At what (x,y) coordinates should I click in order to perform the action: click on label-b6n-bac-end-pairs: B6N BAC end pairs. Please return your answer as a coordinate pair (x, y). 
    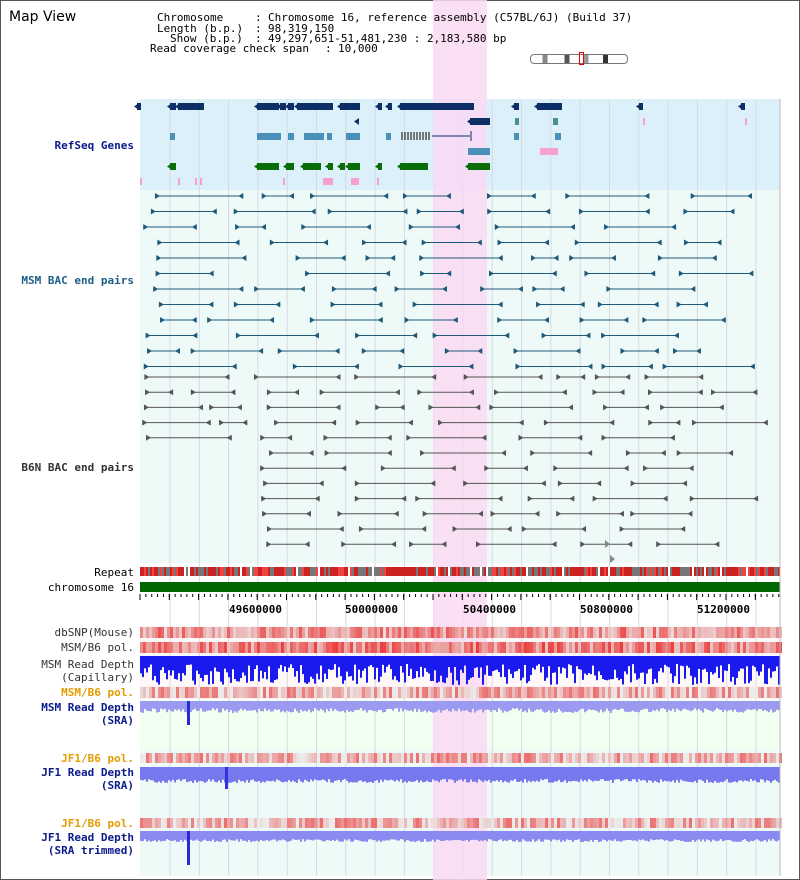
    Looking at the image, I should click on (77, 467).